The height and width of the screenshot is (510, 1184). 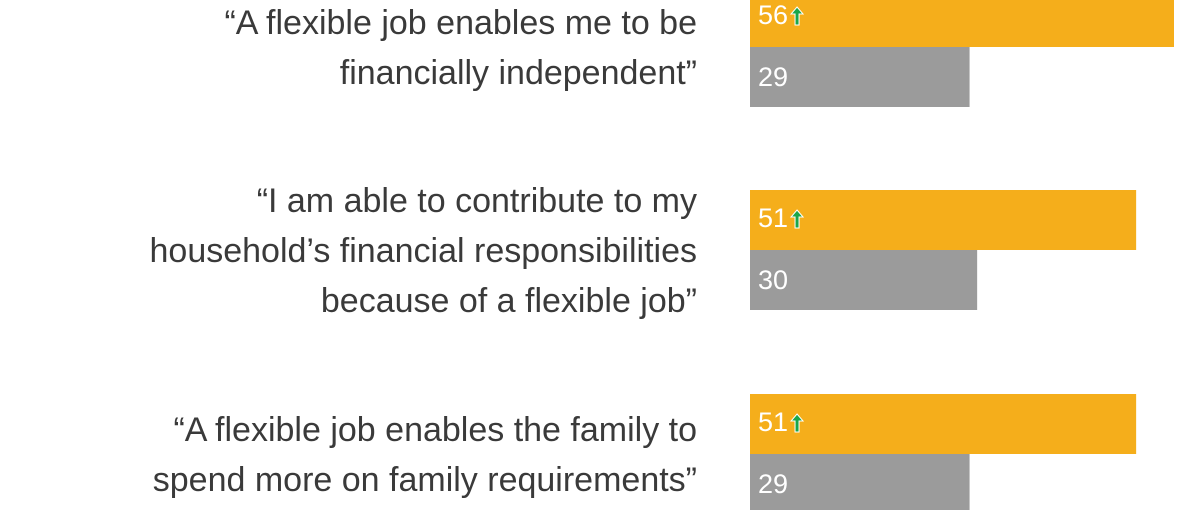 What do you see at coordinates (424, 251) in the screenshot?
I see `category-label: household’s financial responsibilities` at bounding box center [424, 251].